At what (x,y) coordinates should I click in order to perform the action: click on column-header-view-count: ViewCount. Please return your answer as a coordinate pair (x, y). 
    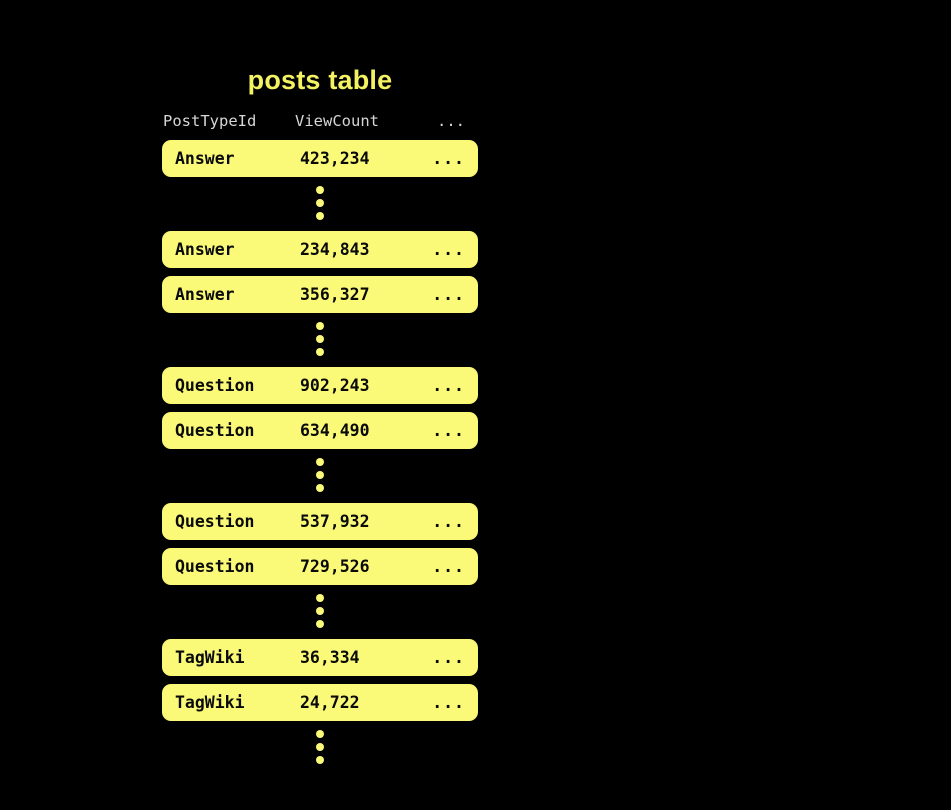
    Looking at the image, I should click on (337, 121).